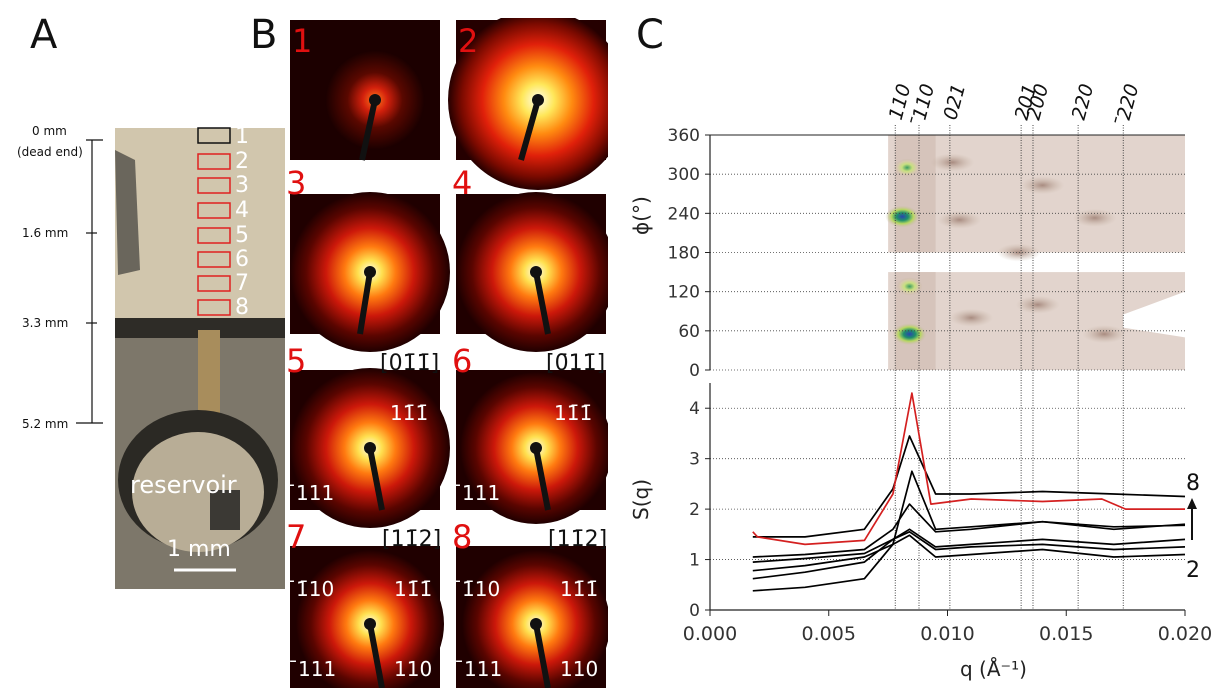  What do you see at coordinates (366, 603) in the screenshot?
I see `pattern-7: 7 [11̄2] ̄1̄10 11̄1̄ ̄111 110` at bounding box center [366, 603].